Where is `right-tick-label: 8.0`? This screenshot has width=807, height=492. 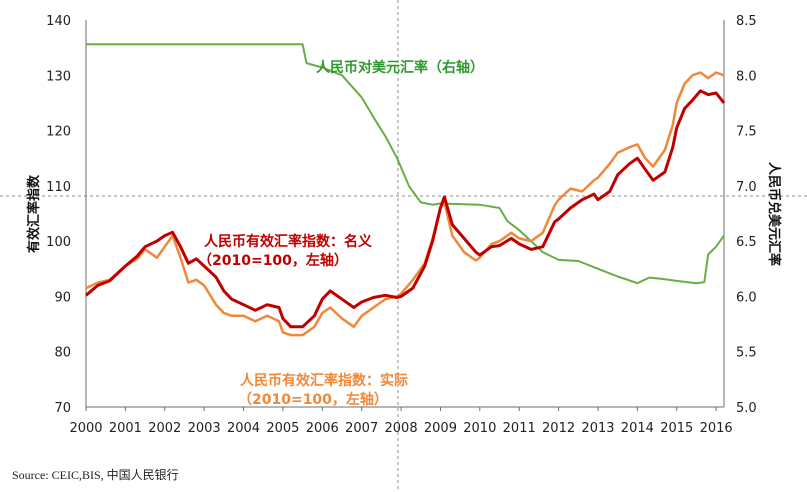
right-tick-label: 8.0 is located at coordinates (746, 76).